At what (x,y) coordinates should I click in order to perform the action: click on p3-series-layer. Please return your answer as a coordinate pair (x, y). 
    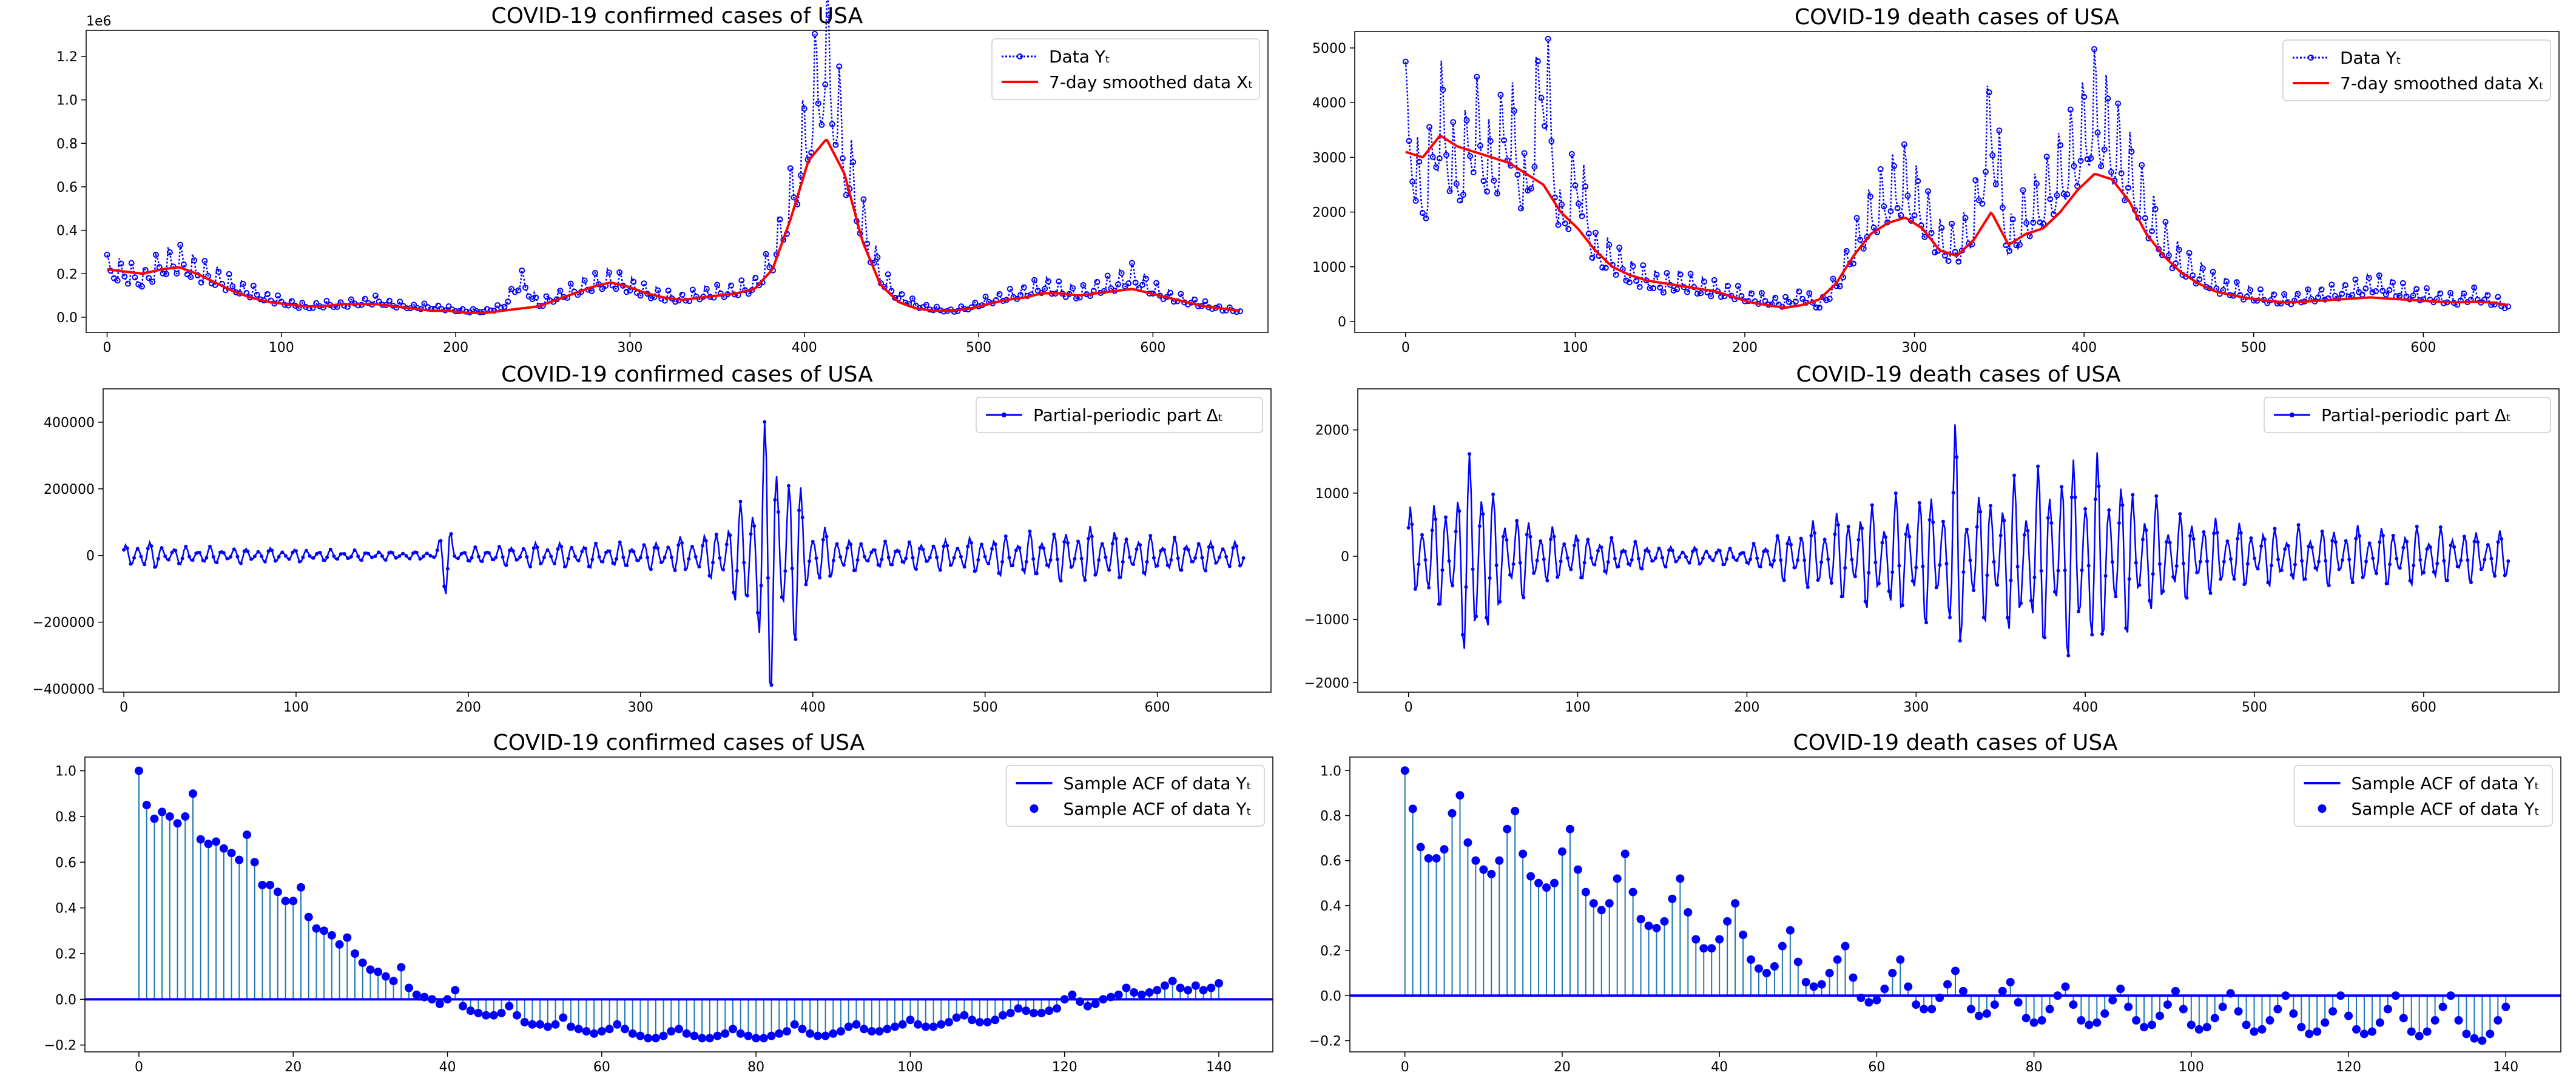
    Looking at the image, I should click on (684, 554).